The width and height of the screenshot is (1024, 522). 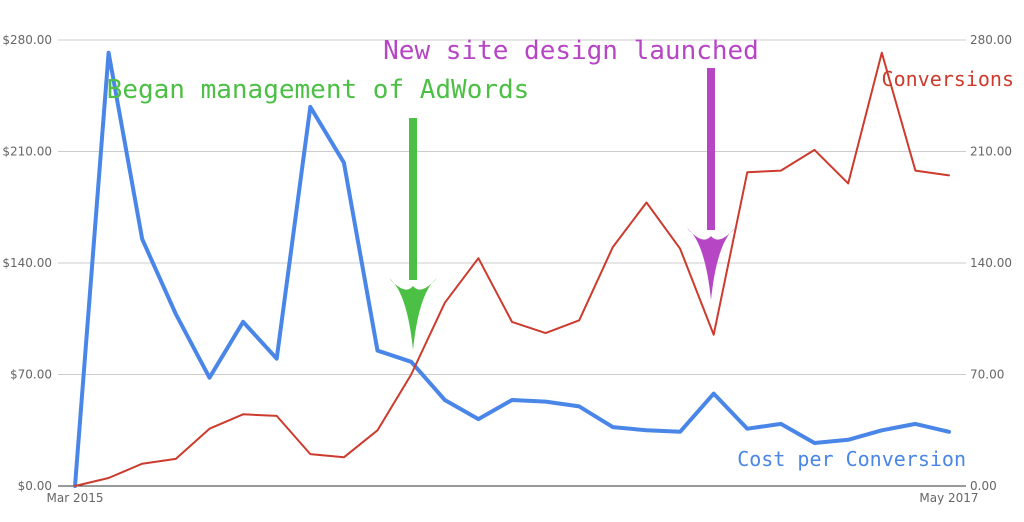 I want to click on left-tick-label: $70.00, so click(x=31, y=375).